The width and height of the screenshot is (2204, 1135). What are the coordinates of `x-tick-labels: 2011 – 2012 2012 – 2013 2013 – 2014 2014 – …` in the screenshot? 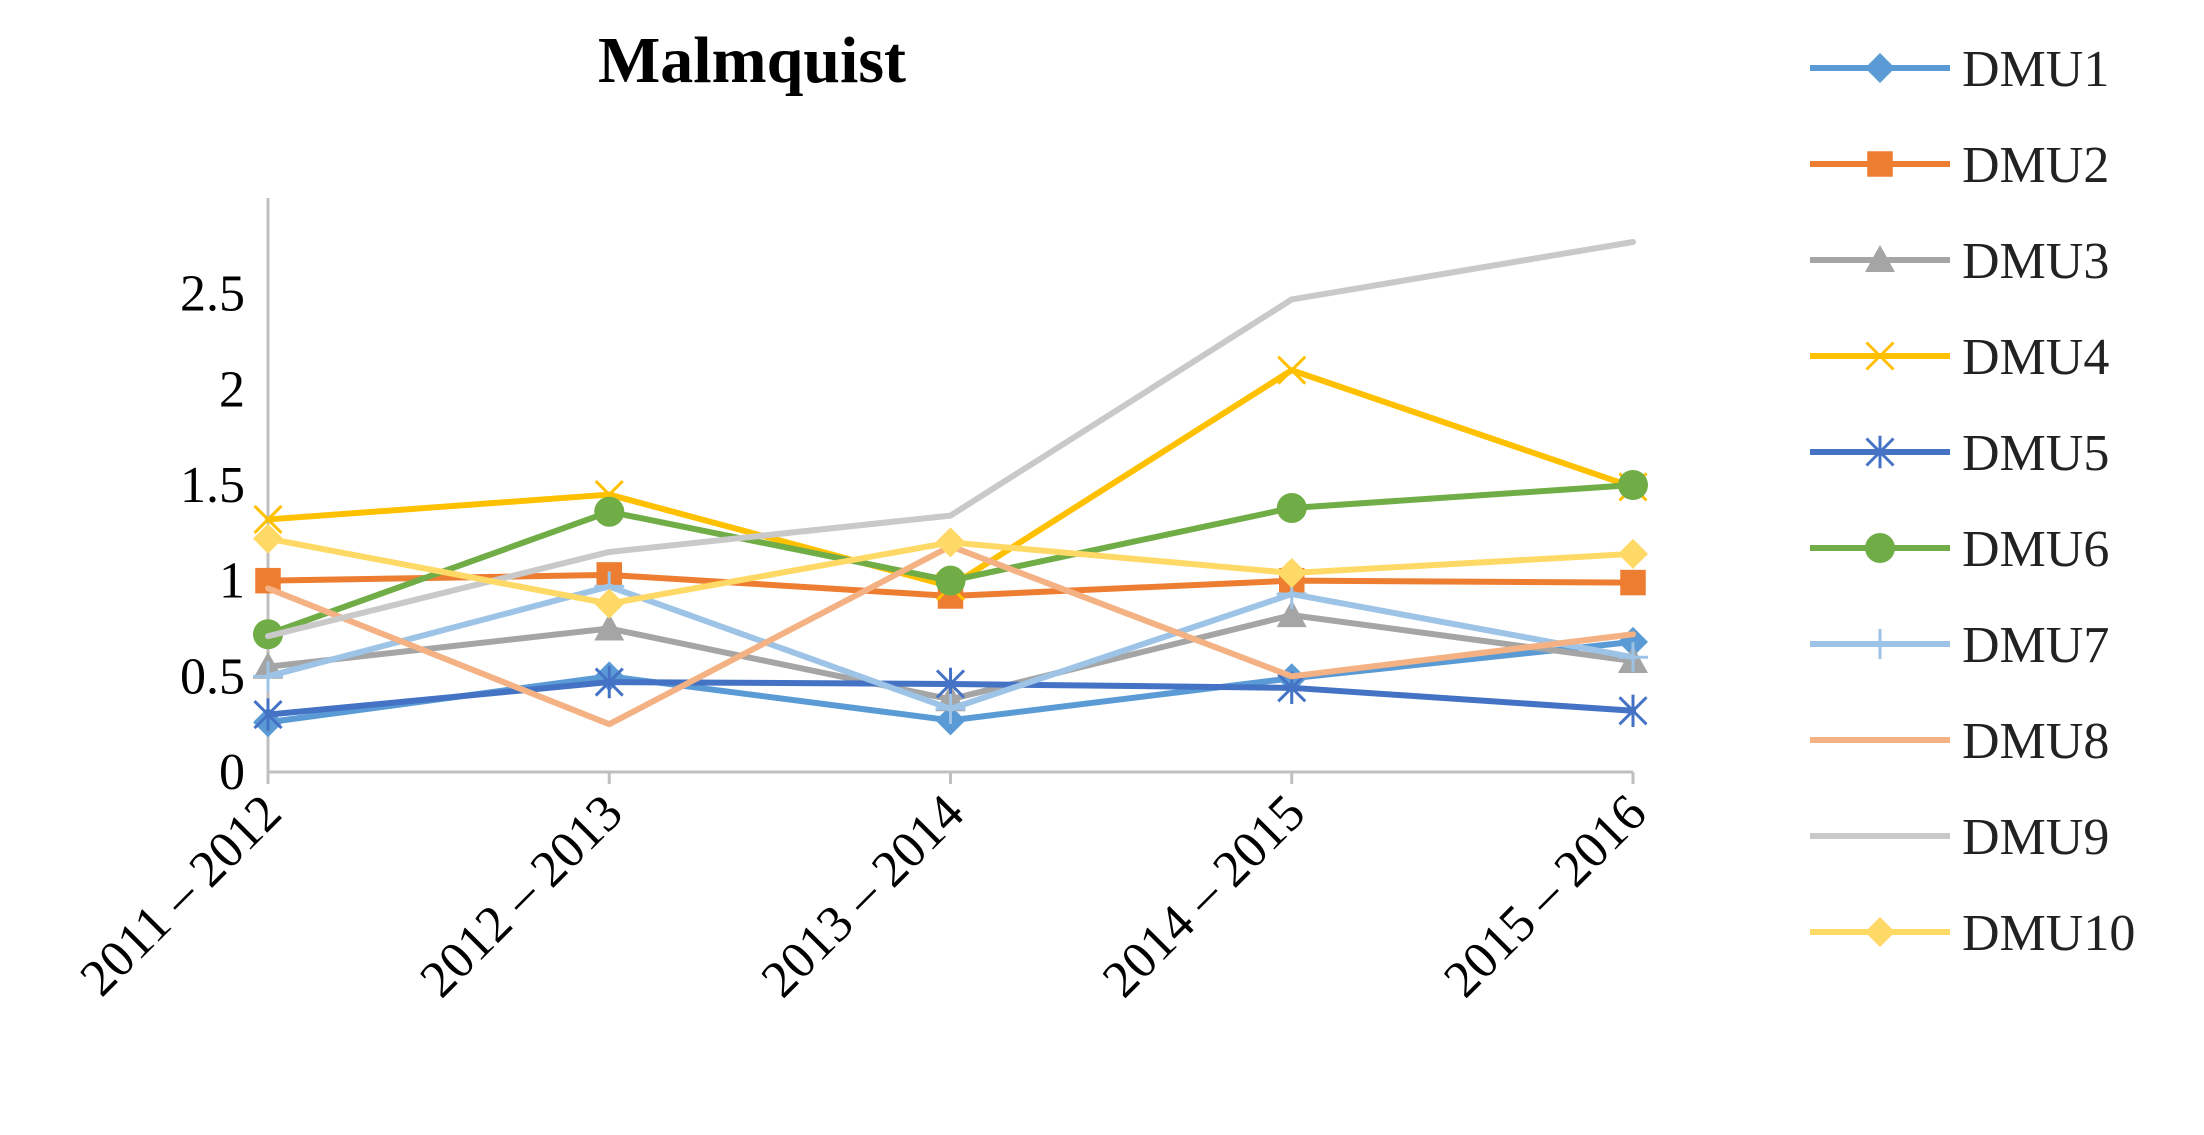 It's located at (863, 890).